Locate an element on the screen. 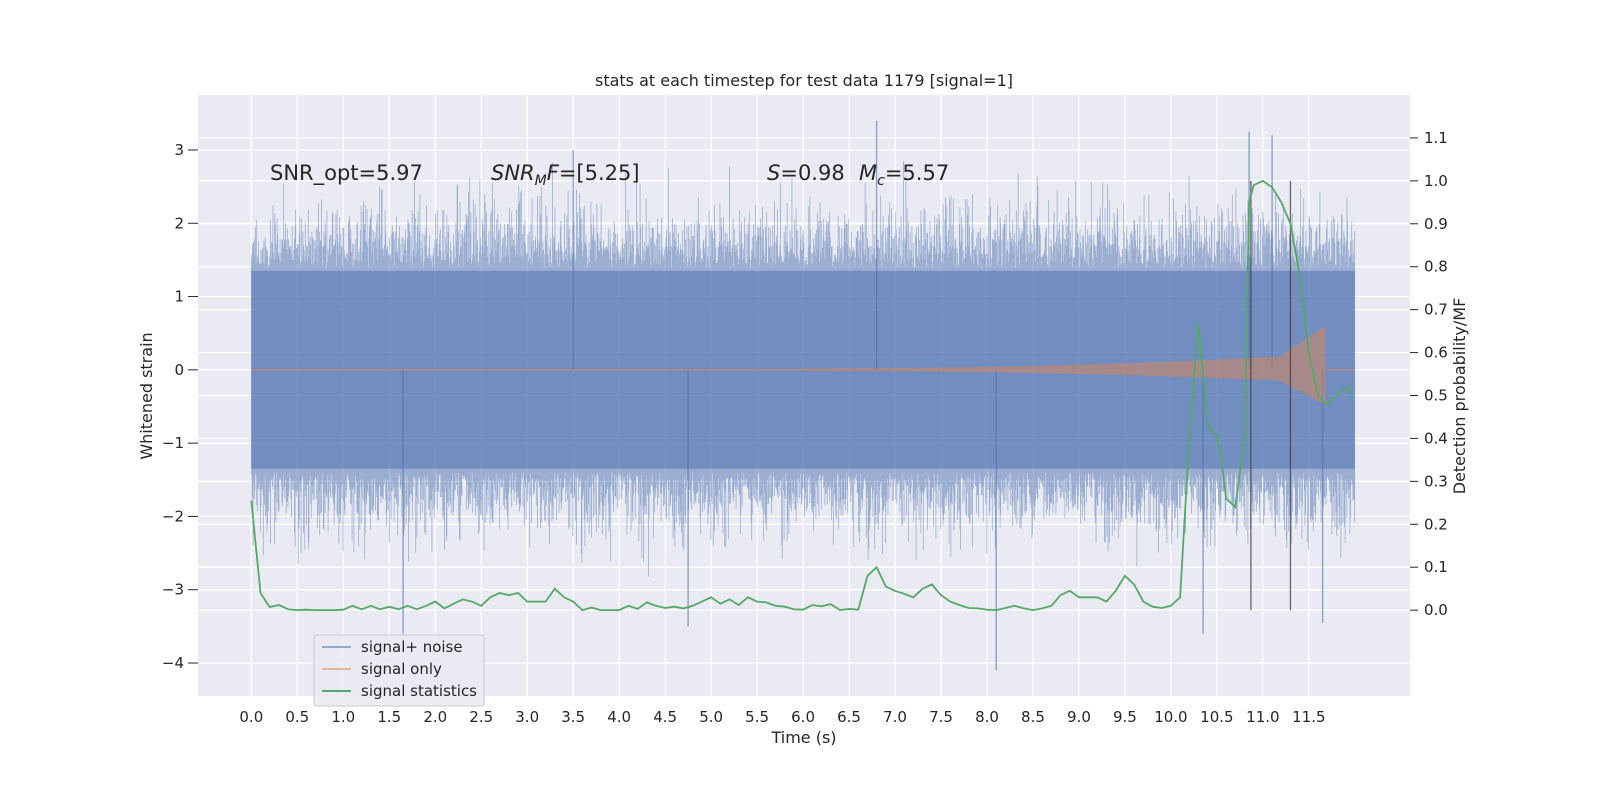  x-tick-label: 1.5 is located at coordinates (389, 717).